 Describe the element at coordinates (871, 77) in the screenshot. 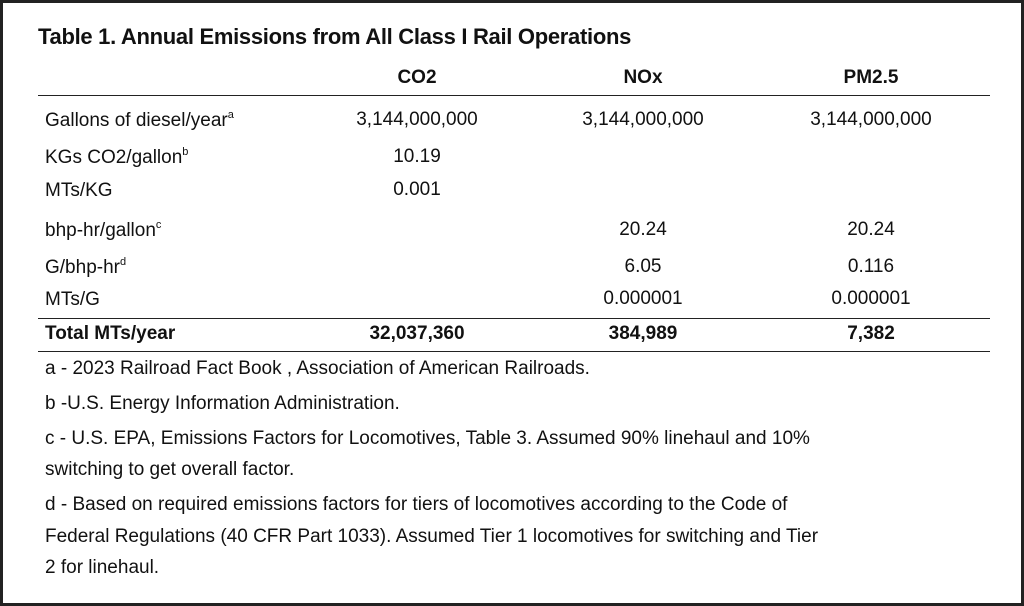

I see `header-pm25: PM2.5` at that location.